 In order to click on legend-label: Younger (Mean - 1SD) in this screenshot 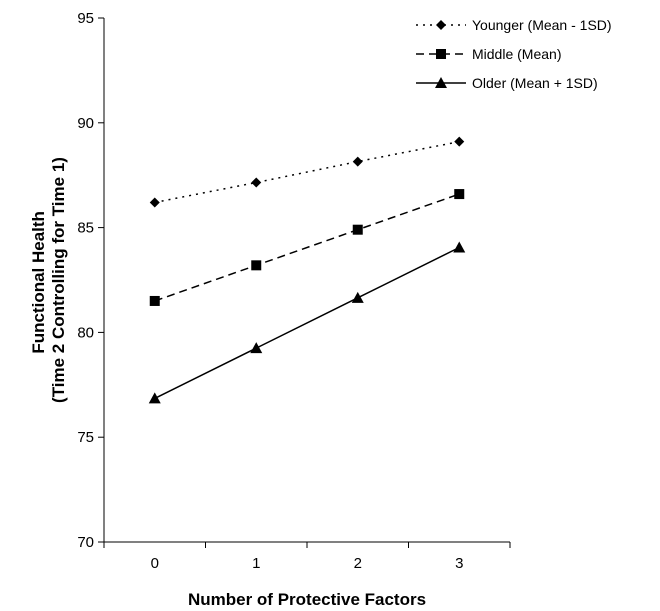, I will do `click(542, 25)`.